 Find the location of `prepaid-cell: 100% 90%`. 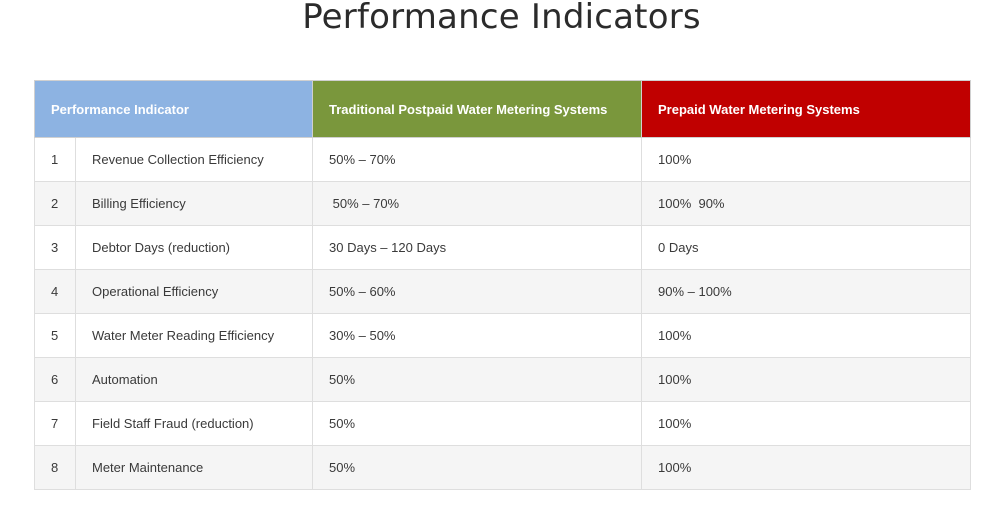

prepaid-cell: 100% 90% is located at coordinates (806, 203).